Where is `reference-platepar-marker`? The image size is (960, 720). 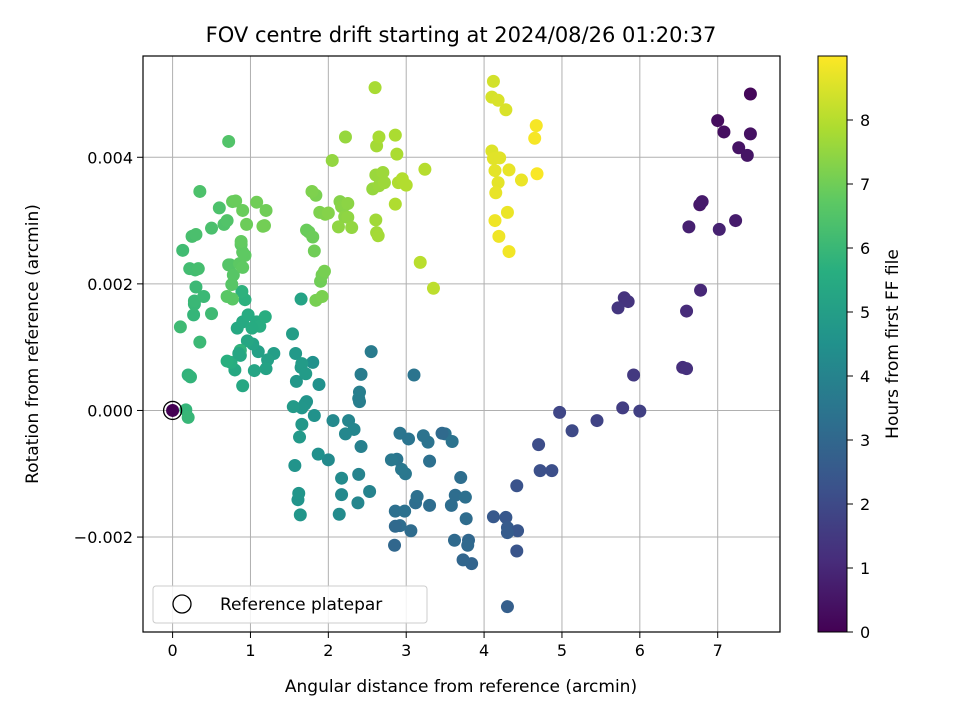
reference-platepar-marker is located at coordinates (172, 410).